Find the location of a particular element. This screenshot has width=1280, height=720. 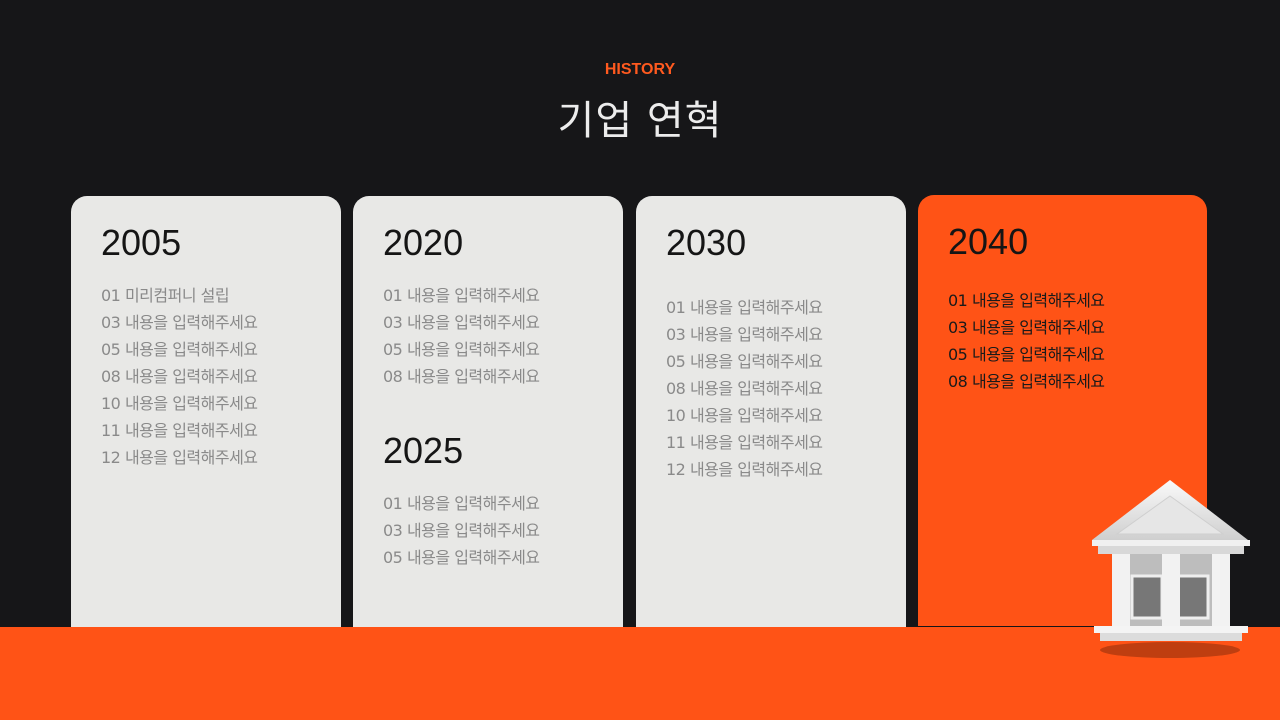

year-heading: 2025 is located at coordinates (423, 450).